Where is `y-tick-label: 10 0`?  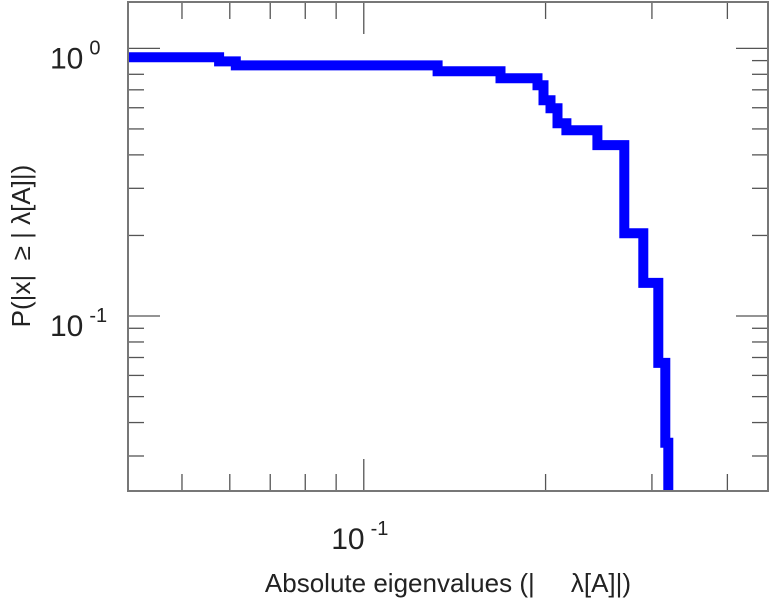
y-tick-label: 10 0 is located at coordinates (75, 56).